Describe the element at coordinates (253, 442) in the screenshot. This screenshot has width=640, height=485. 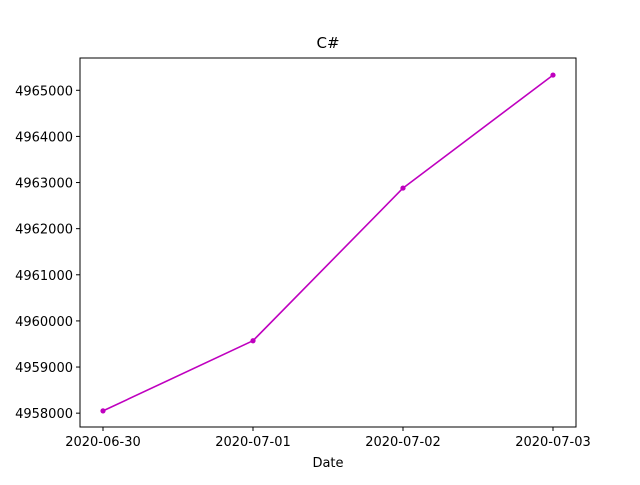
I see `x-tick-label: 2020-07-01` at that location.